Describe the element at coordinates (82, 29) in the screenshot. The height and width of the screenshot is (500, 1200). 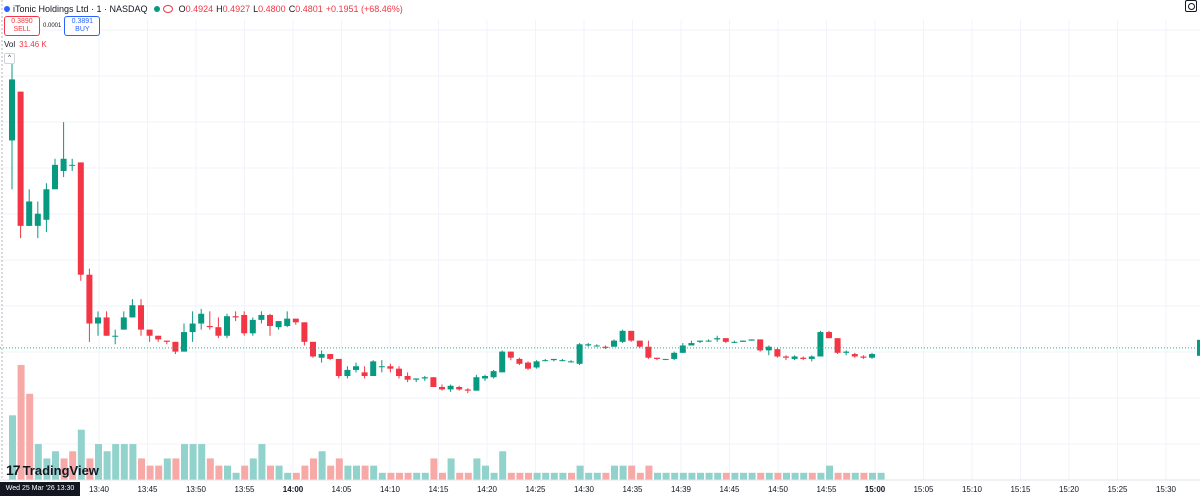
I see `buy-label: BUY` at that location.